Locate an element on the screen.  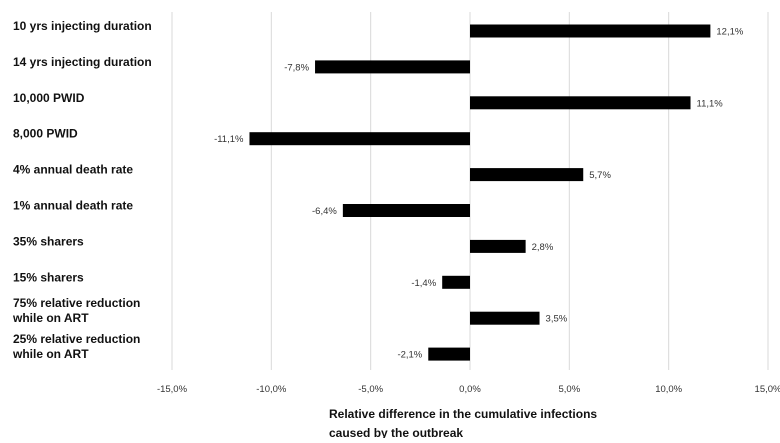
x-tick-label: -15,0% is located at coordinates (172, 389).